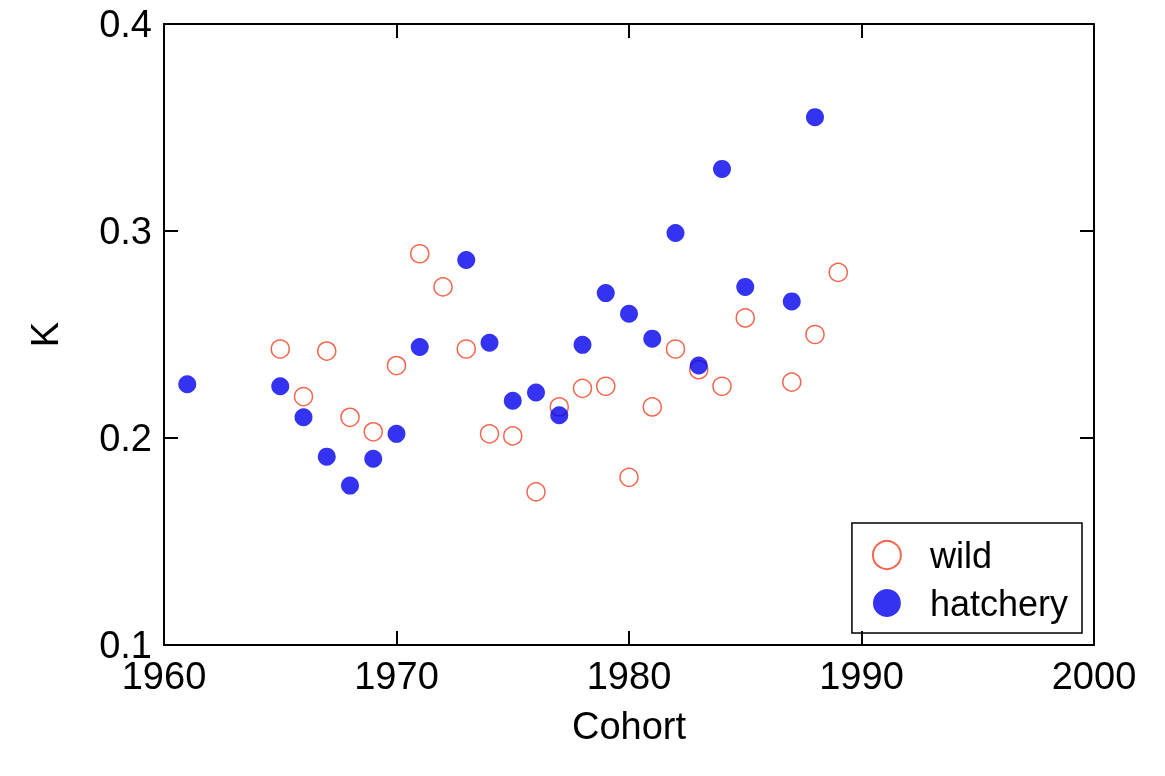  Describe the element at coordinates (1094, 676) in the screenshot. I see `x-tick-label: 2000` at that location.